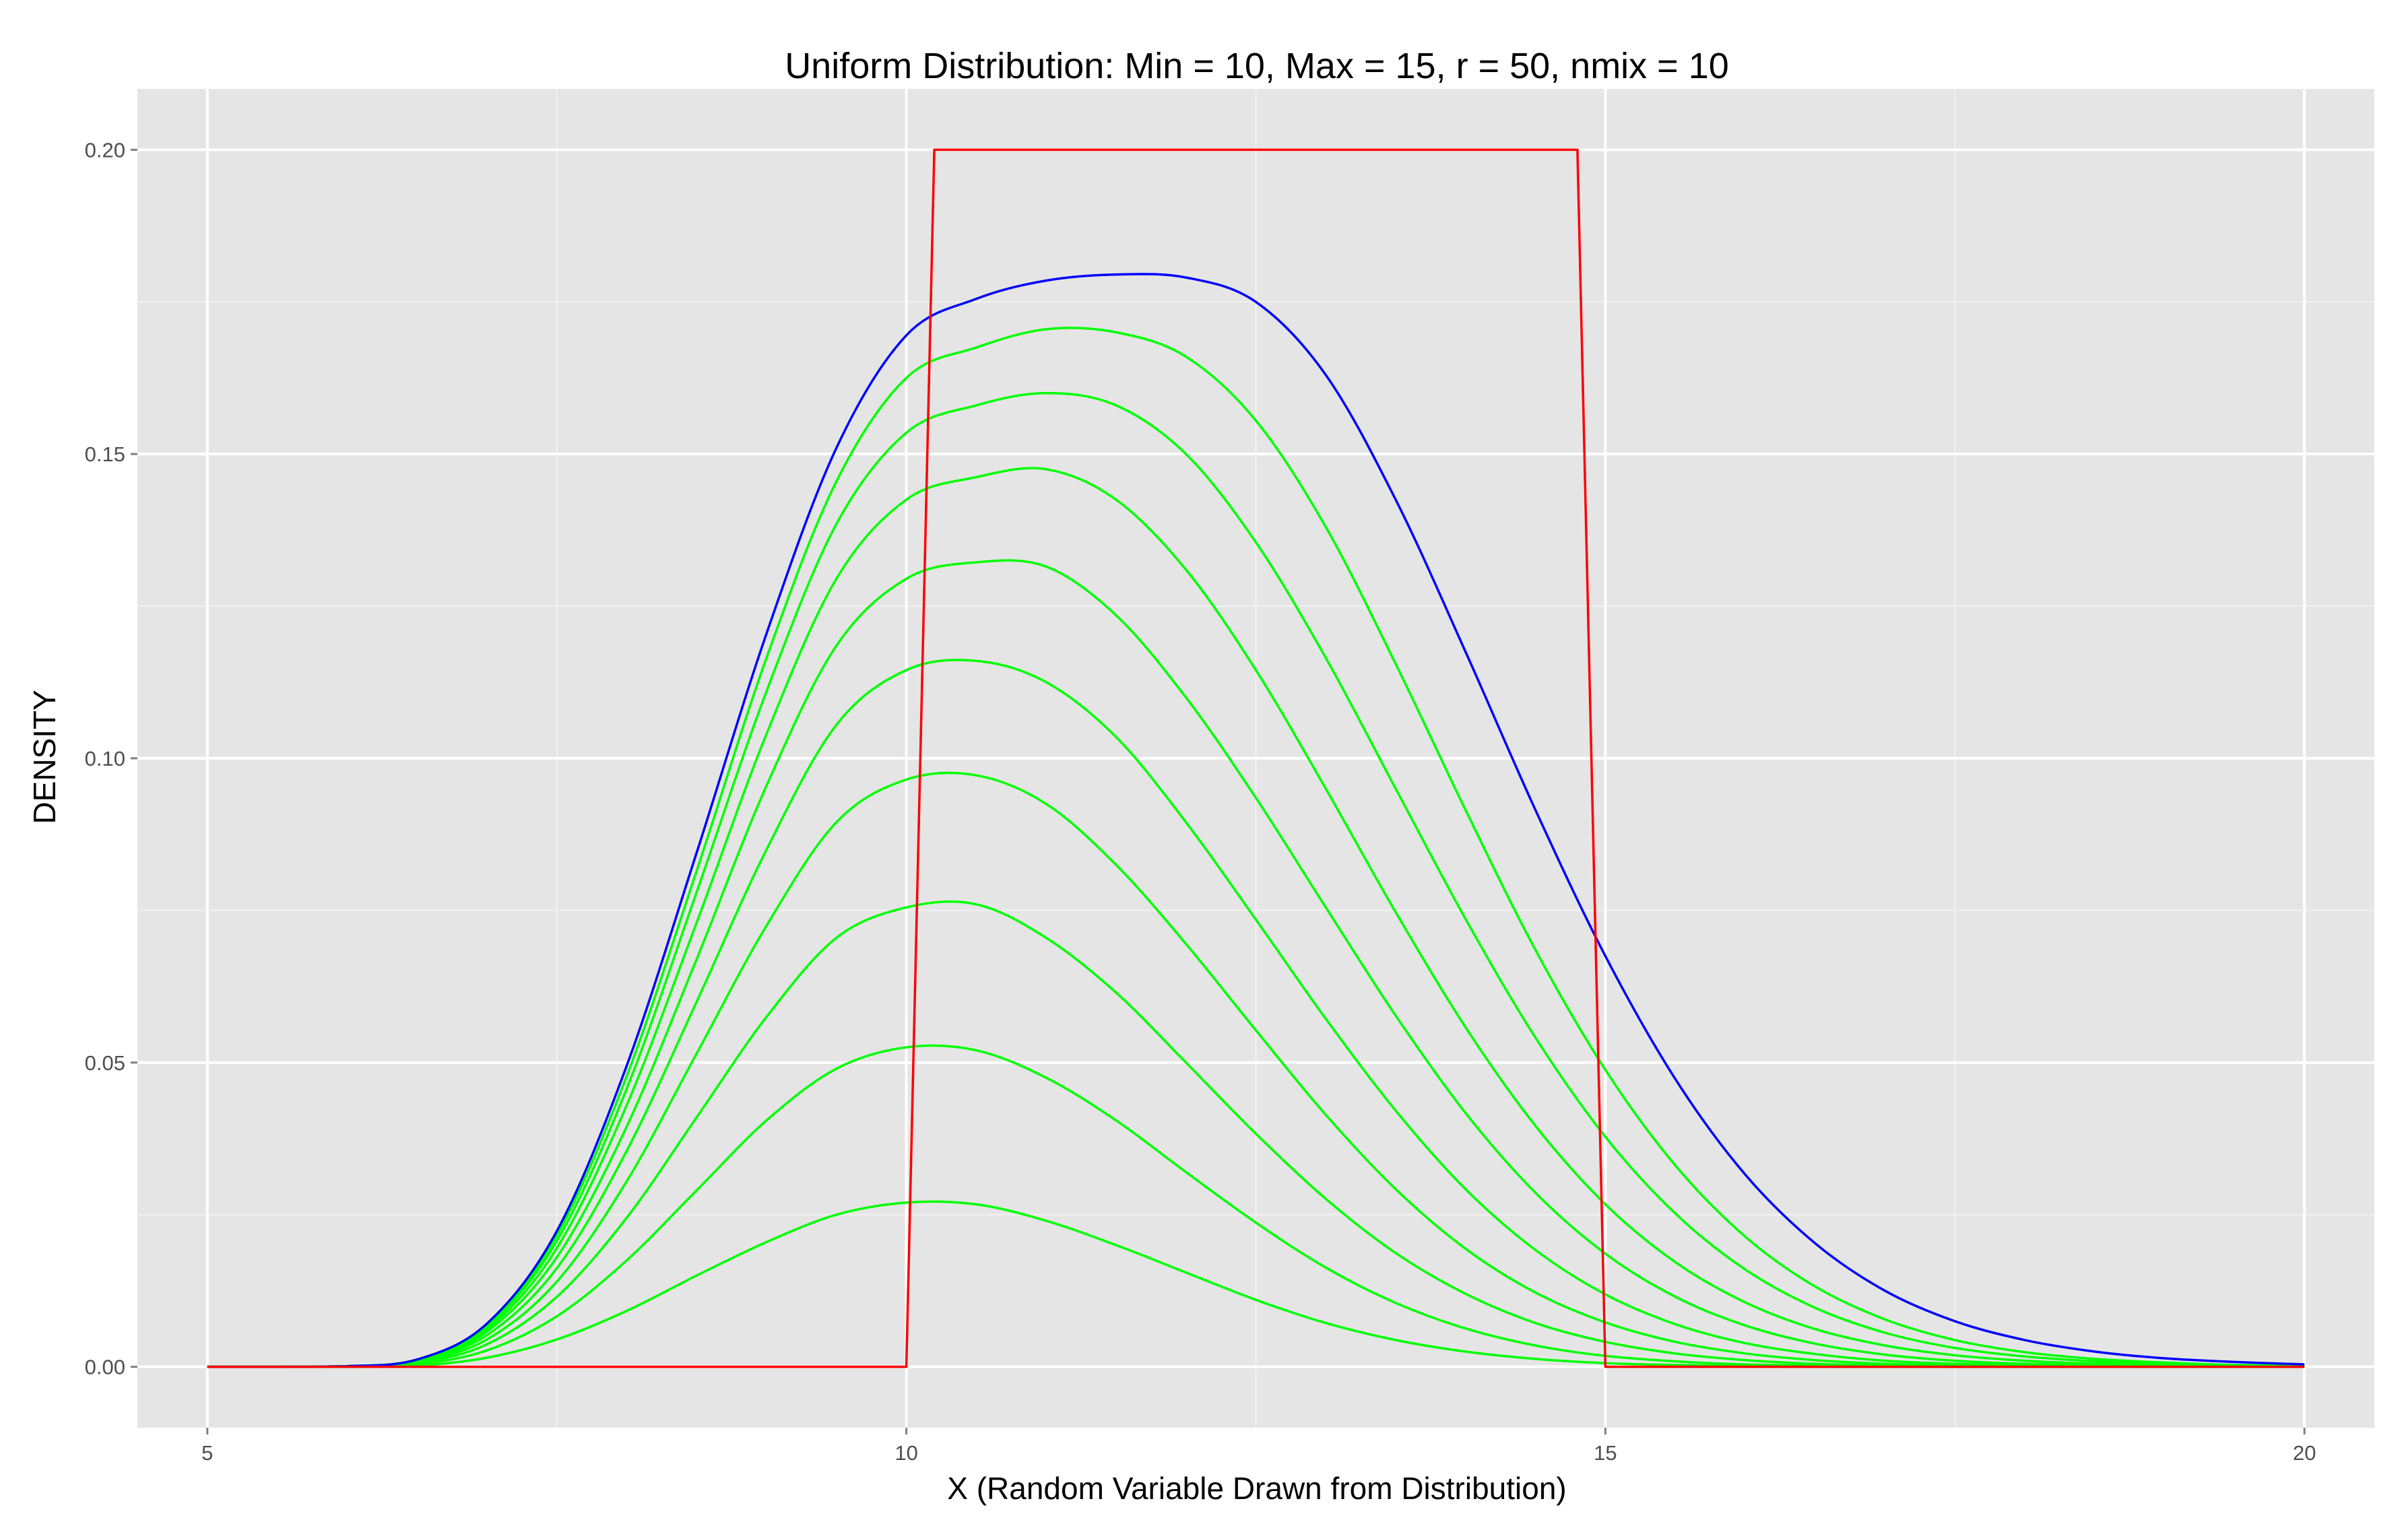 Image resolution: width=2408 pixels, height=1526 pixels. What do you see at coordinates (44, 757) in the screenshot?
I see `y-axis-label: DENSITY` at bounding box center [44, 757].